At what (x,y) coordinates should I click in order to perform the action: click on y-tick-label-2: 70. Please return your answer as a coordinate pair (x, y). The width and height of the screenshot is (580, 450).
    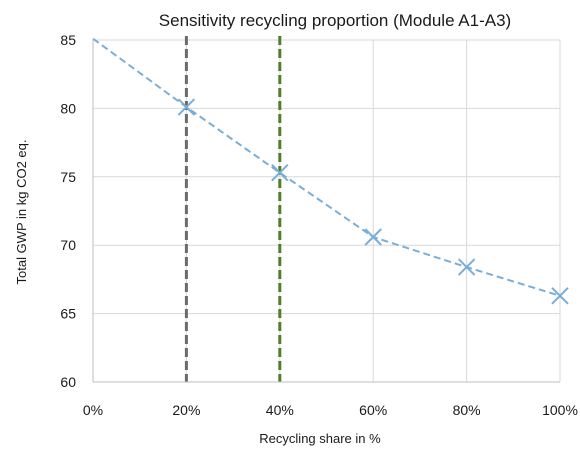
    Looking at the image, I should click on (68, 245).